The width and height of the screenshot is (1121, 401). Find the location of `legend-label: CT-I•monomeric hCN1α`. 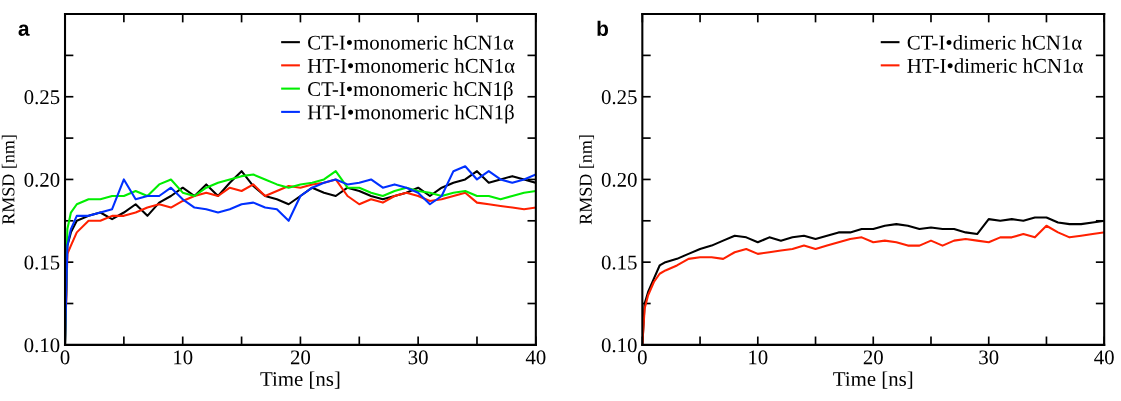

legend-label: CT-I•monomeric hCN1α is located at coordinates (411, 42).